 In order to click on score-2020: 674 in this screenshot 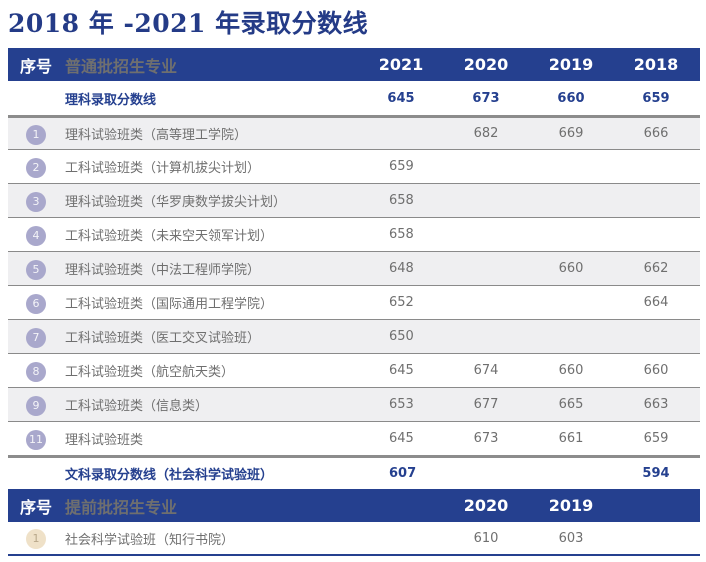, I will do `click(486, 370)`.